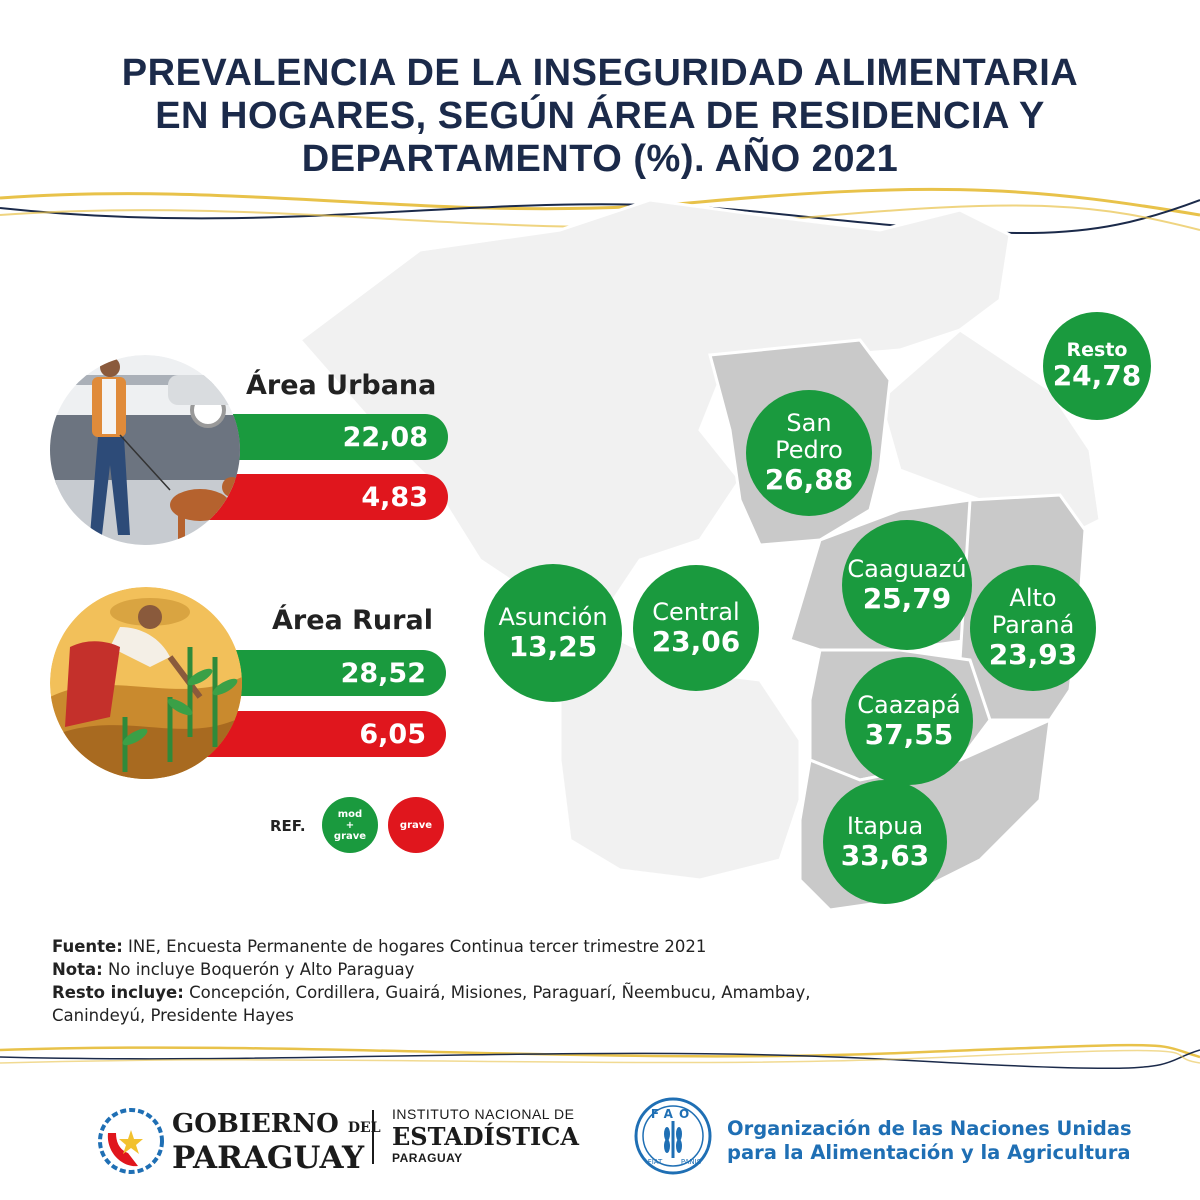 The height and width of the screenshot is (1200, 1200). What do you see at coordinates (696, 641) in the screenshot?
I see `central-value: 23,06` at bounding box center [696, 641].